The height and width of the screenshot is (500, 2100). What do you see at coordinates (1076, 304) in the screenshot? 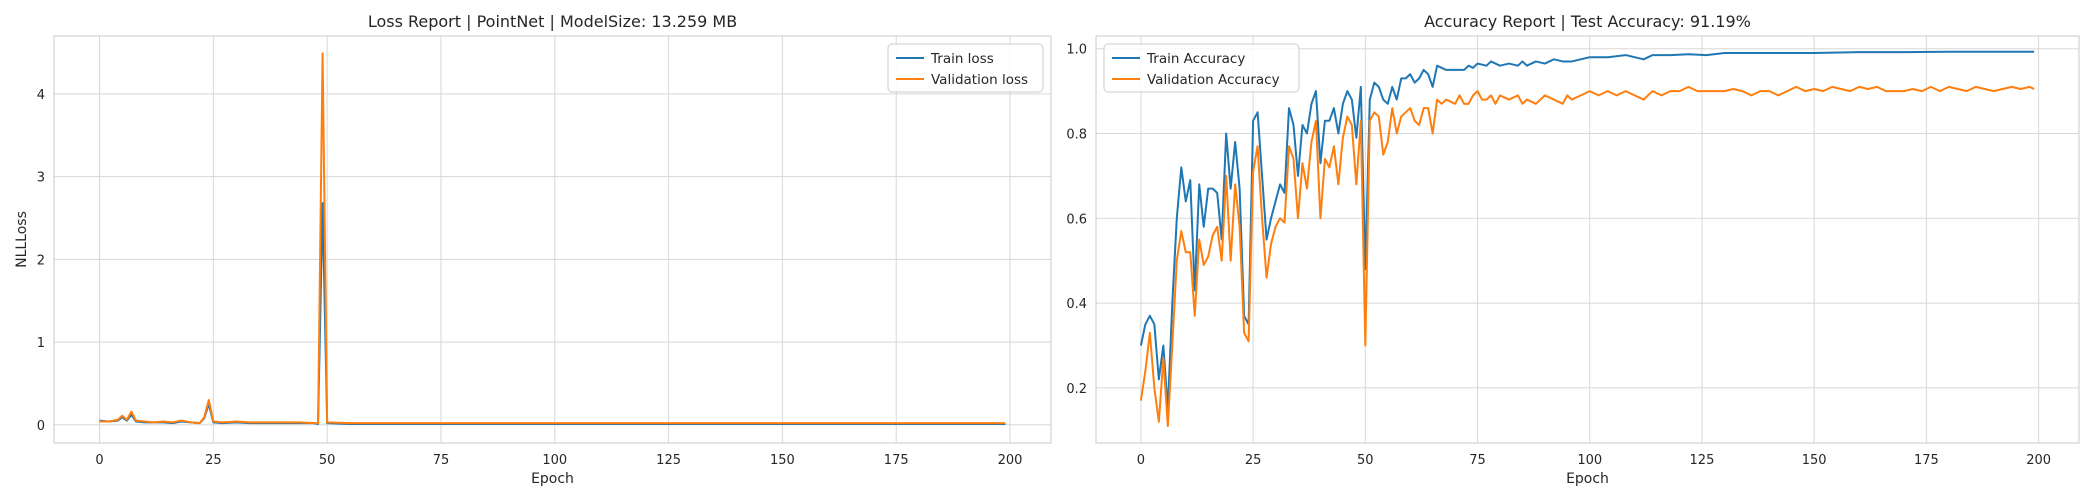
I see `y-tick-label: 0.4` at bounding box center [1076, 304].